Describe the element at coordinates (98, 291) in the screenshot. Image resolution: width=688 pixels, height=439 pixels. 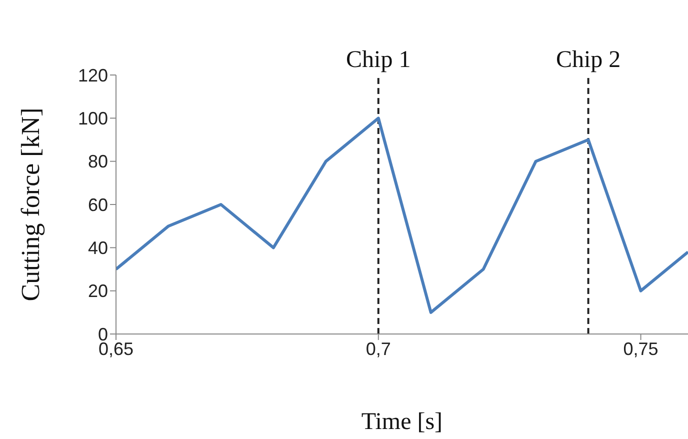
I see `y-tick-label: 20` at that location.